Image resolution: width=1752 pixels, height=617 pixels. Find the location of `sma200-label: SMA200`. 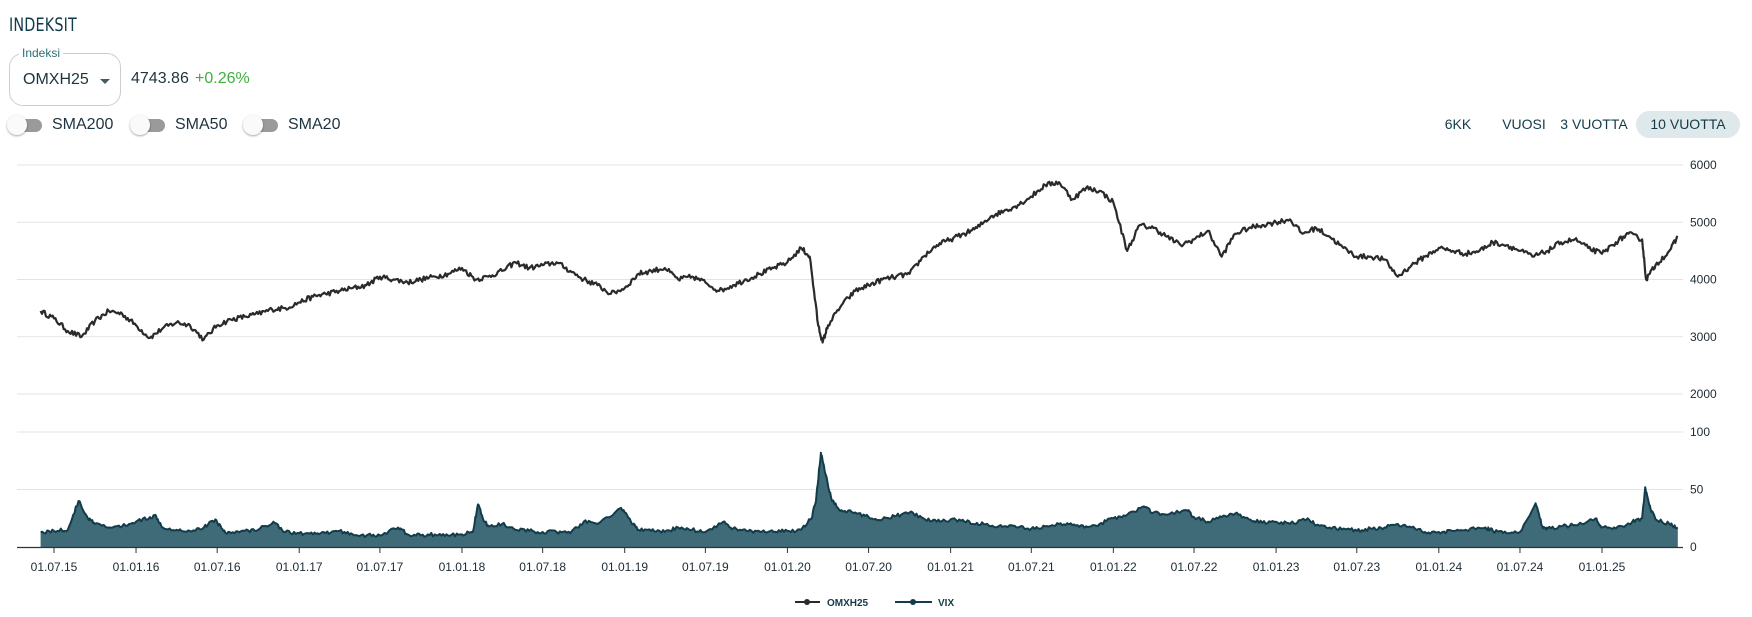

sma200-label: SMA200 is located at coordinates (83, 124).